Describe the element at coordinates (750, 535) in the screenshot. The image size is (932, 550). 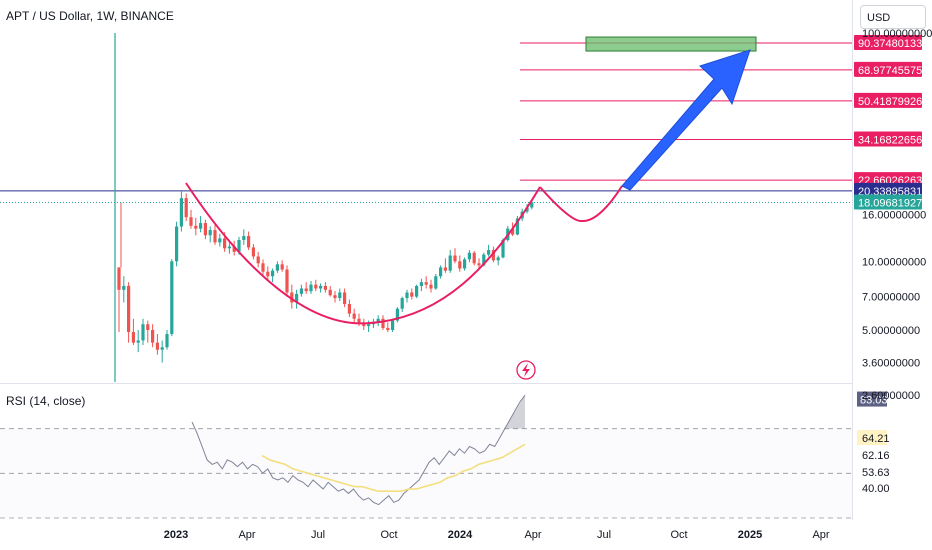
I see `time-tick-label: 2025` at that location.